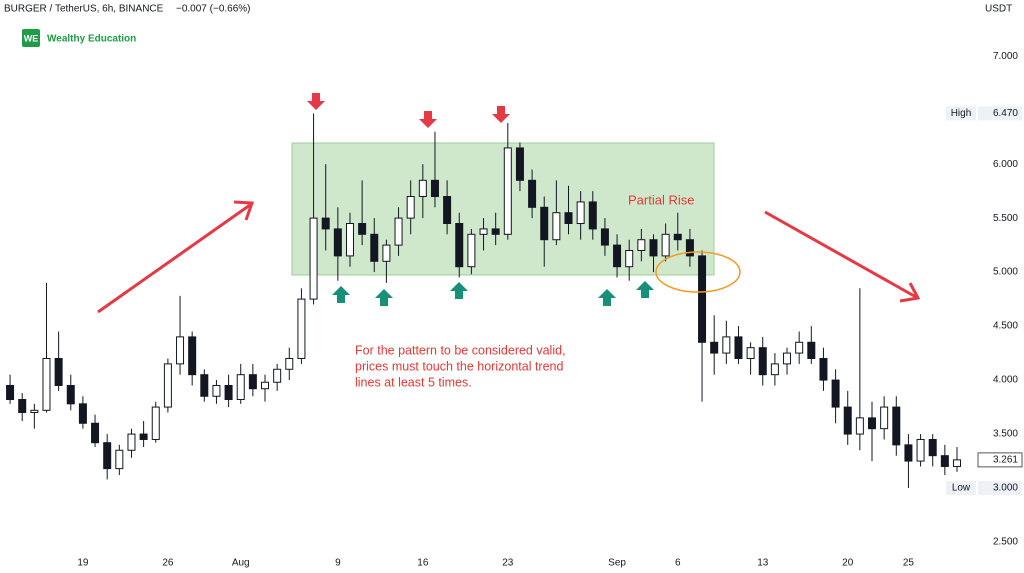  What do you see at coordinates (91, 39) in the screenshot?
I see `brand: Wealthy Education` at bounding box center [91, 39].